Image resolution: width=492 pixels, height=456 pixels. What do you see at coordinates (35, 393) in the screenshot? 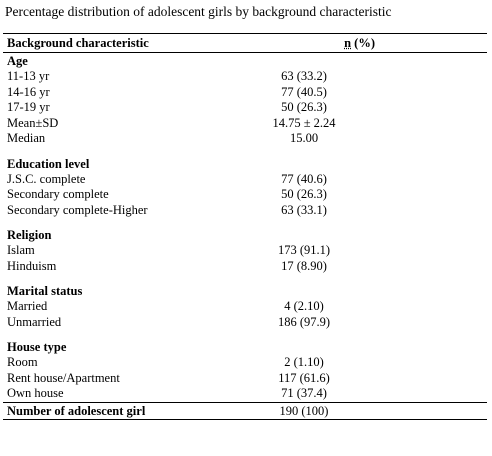
I see `row-label: Own house` at bounding box center [35, 393].